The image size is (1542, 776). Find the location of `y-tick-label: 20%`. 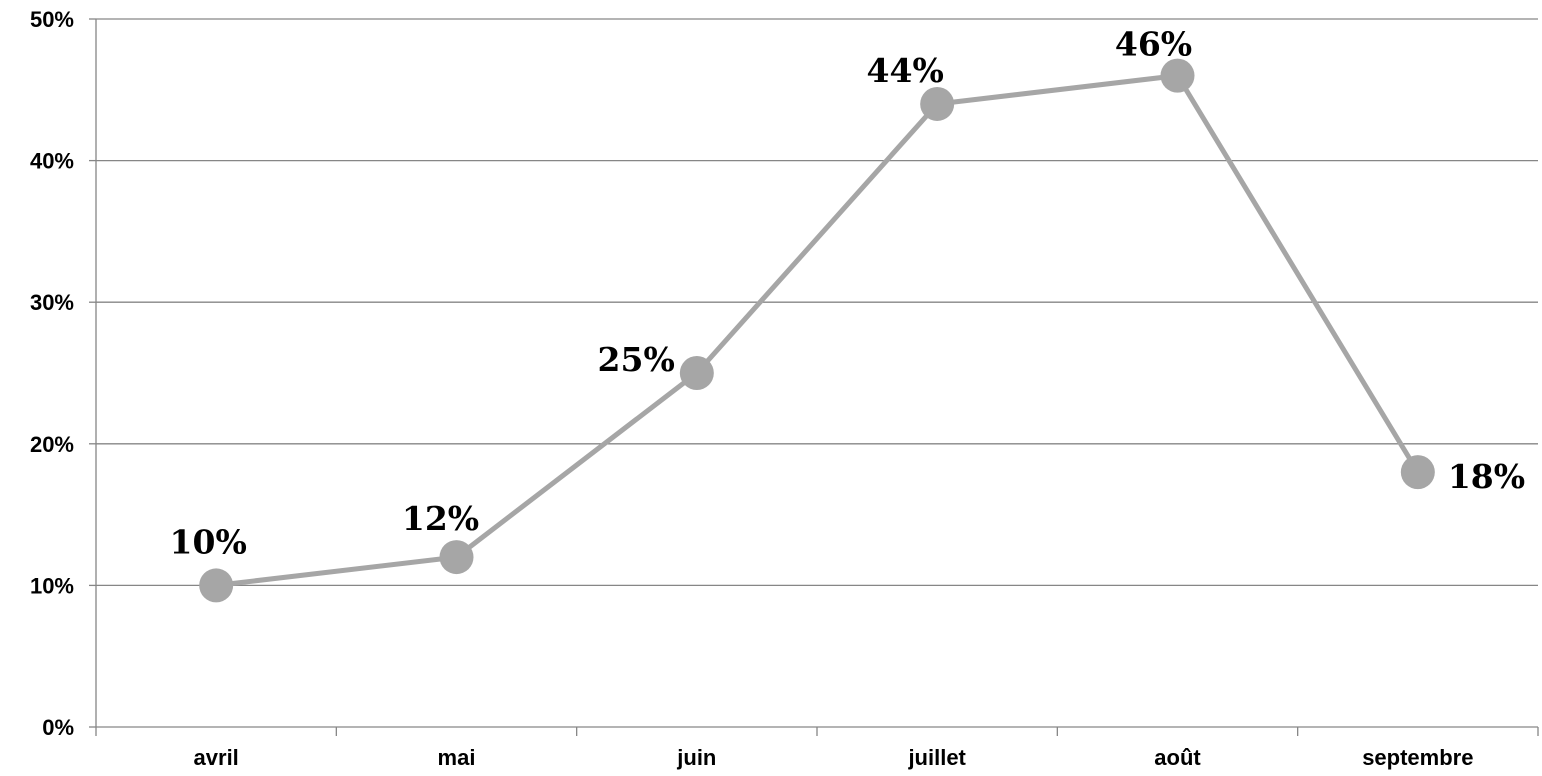

y-tick-label: 20% is located at coordinates (52, 444).